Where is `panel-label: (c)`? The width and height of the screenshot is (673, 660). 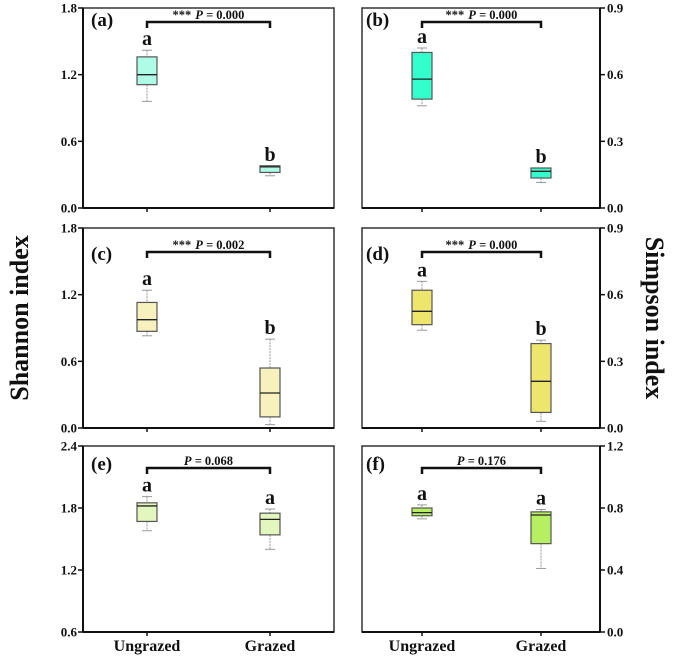 panel-label: (c) is located at coordinates (101, 254).